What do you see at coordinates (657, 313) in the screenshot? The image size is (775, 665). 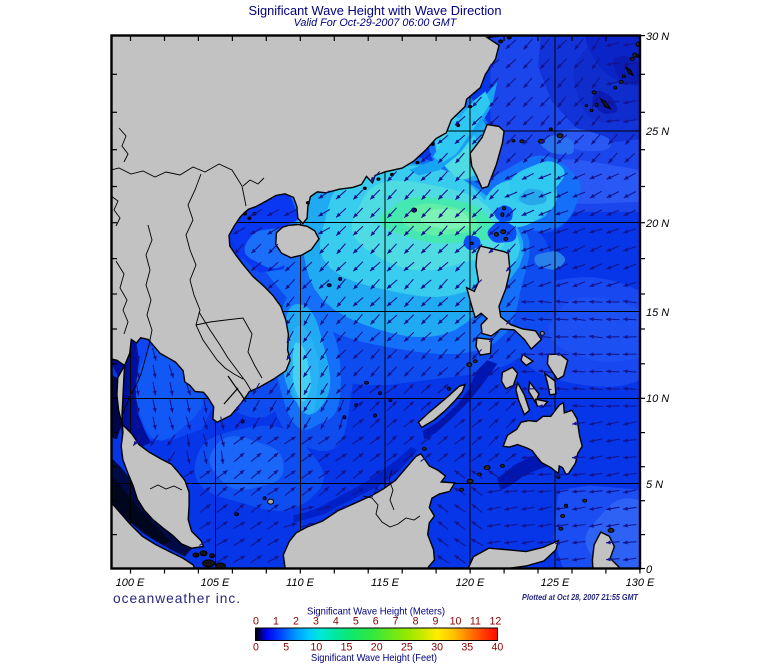 I see `svg-text: 15 N` at bounding box center [657, 313].